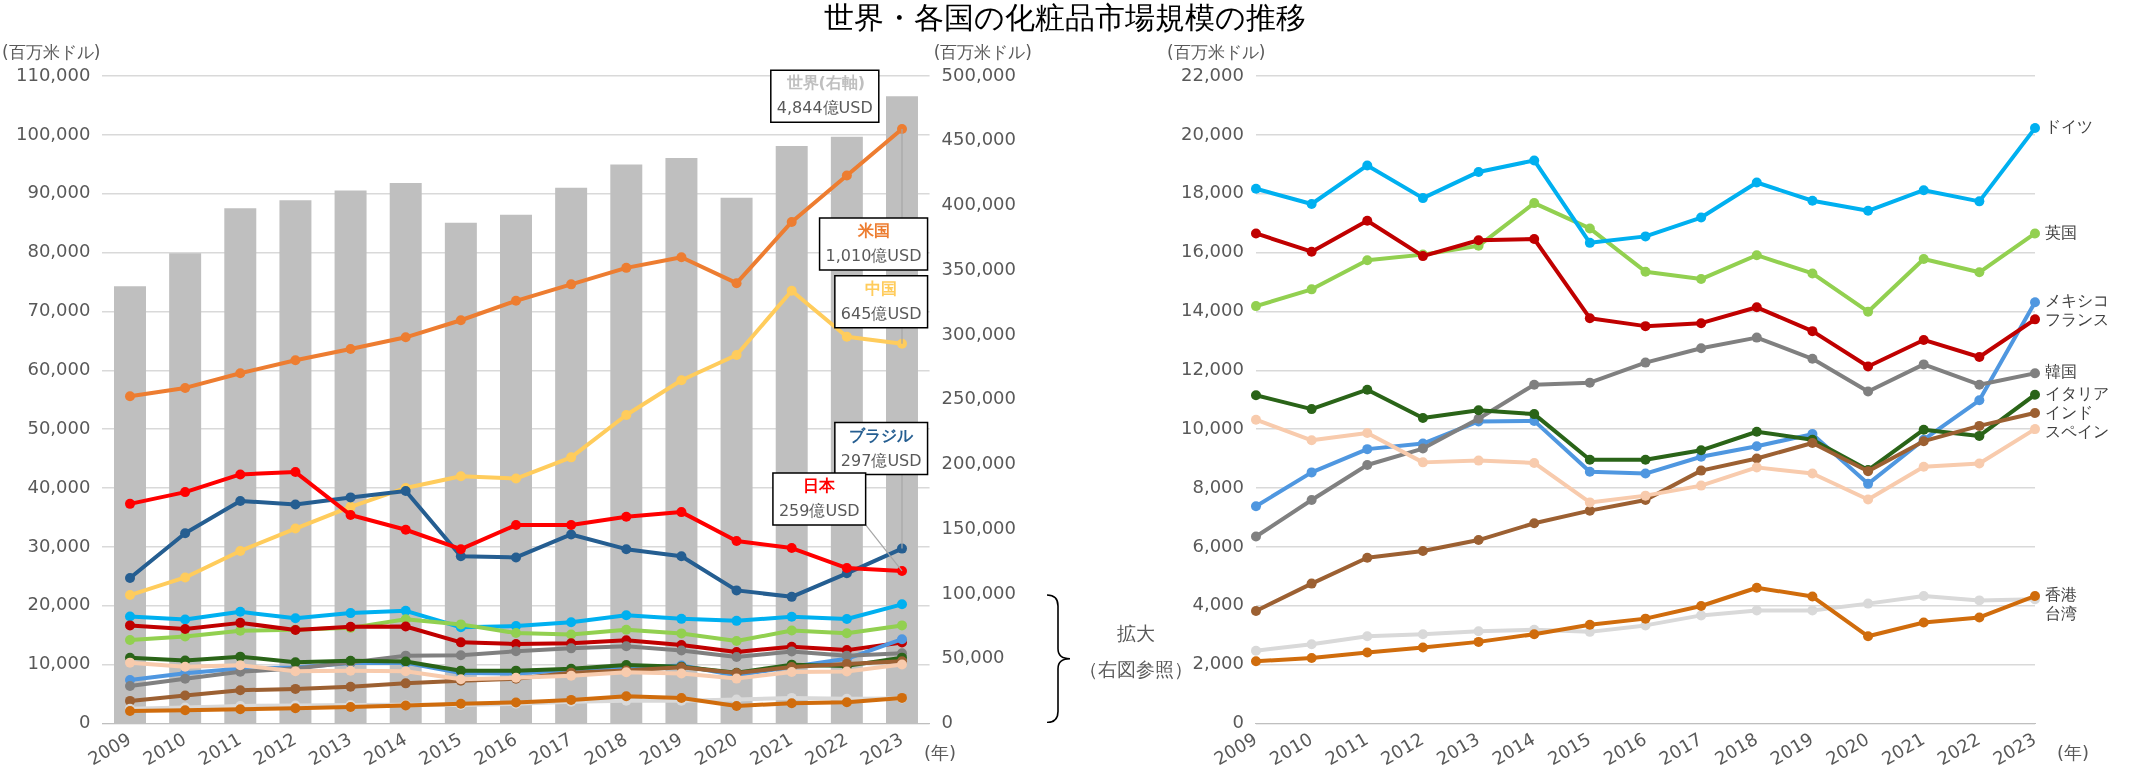 The image size is (2129, 781). I want to click on y2-tick-label: 100,000, so click(978, 592).